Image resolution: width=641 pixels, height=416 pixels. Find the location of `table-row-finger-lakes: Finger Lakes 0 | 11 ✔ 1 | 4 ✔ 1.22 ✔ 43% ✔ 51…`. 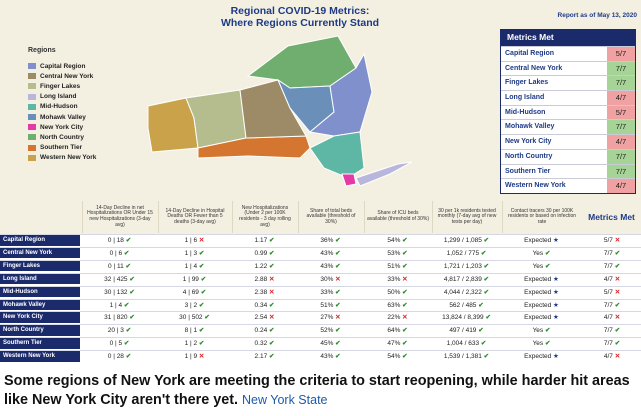

table-row-finger-lakes: Finger Lakes 0 | 11 ✔ 1 | 4 ✔ 1.22 ✔ 43% ✔ 51… is located at coordinates (320, 265).